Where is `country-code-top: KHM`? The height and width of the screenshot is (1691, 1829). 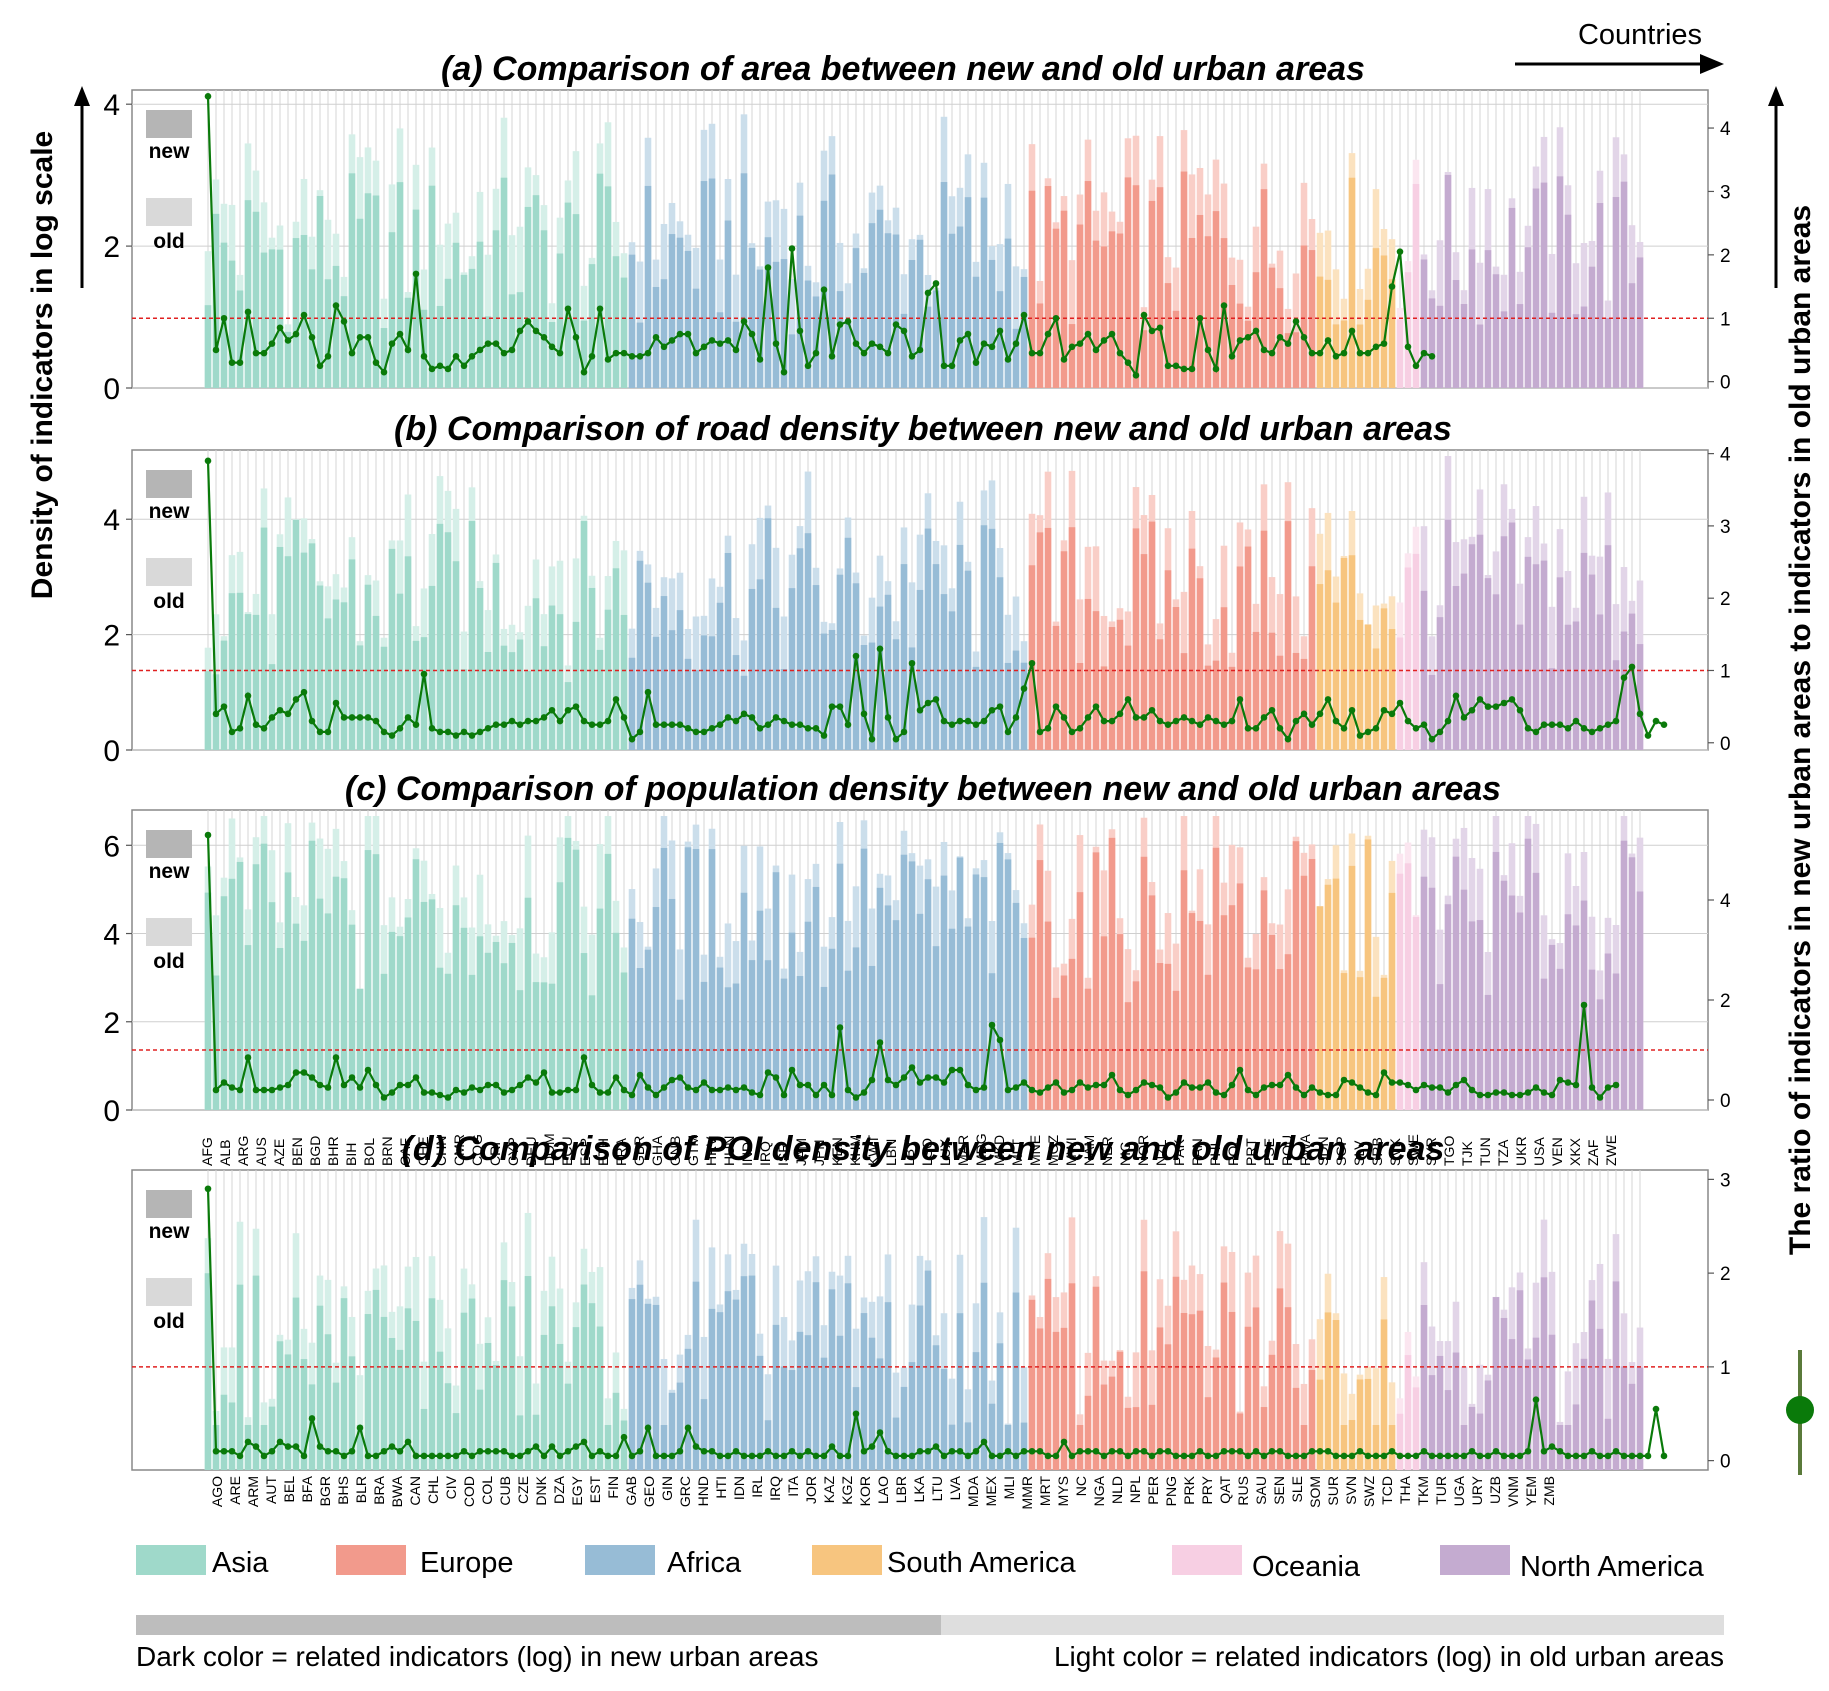
country-code-top: KHM is located at coordinates (855, 1150).